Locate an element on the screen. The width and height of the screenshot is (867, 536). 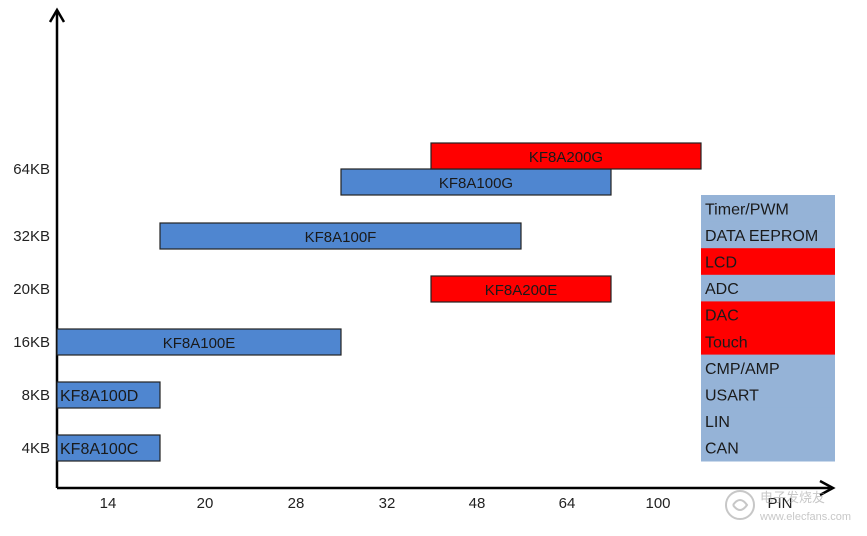
bar-group: KF8A200E is located at coordinates (521, 289).